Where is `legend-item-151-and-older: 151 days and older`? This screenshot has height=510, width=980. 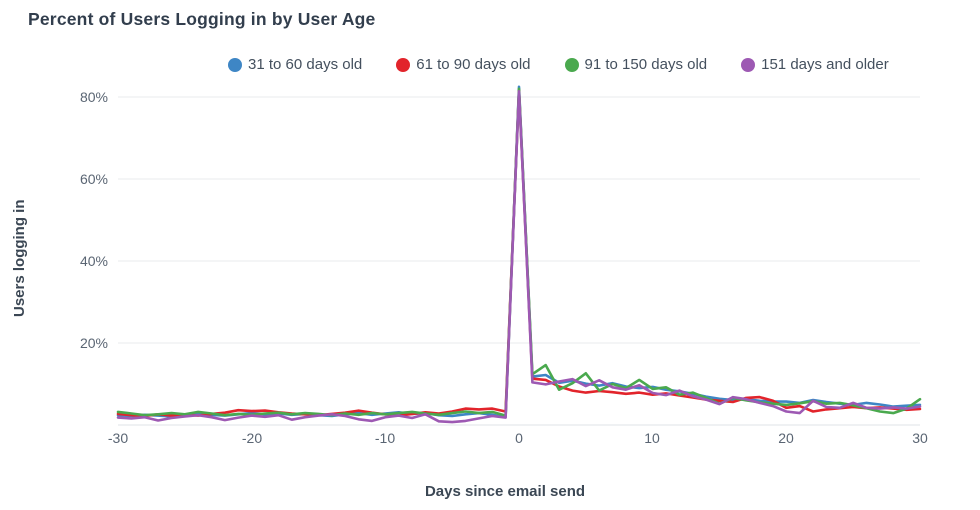 legend-item-151-and-older: 151 days and older is located at coordinates (815, 64).